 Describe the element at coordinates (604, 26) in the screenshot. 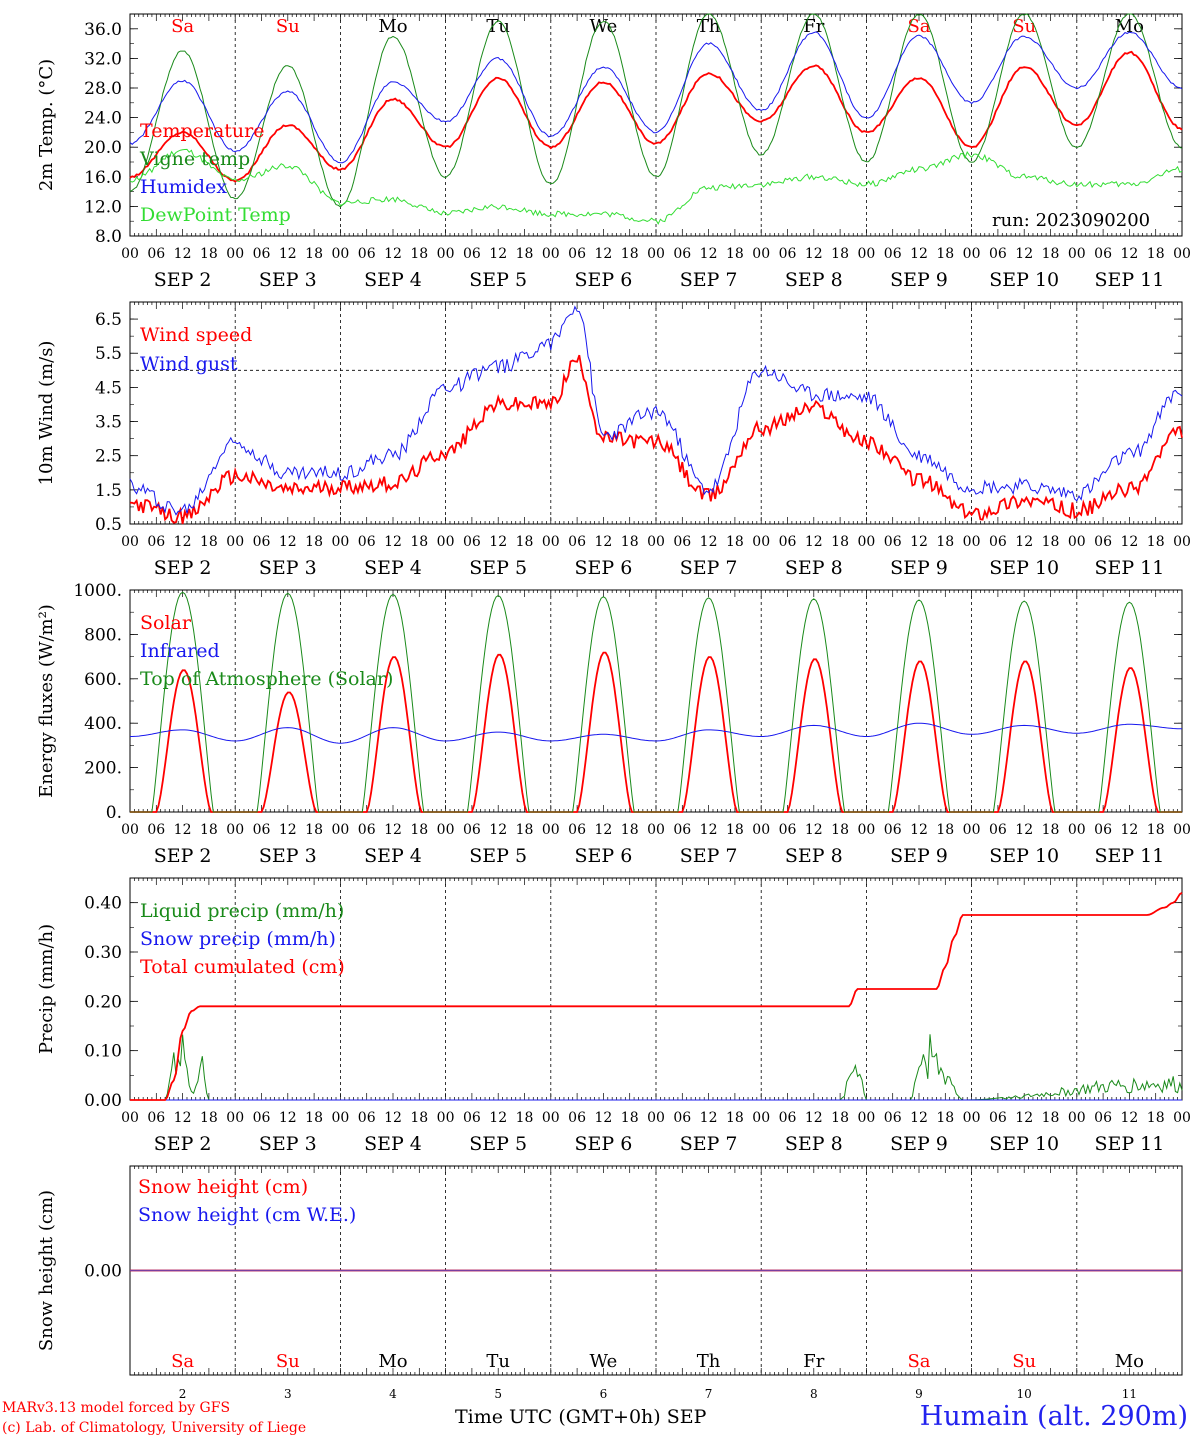

I see `weekday-label: We` at that location.